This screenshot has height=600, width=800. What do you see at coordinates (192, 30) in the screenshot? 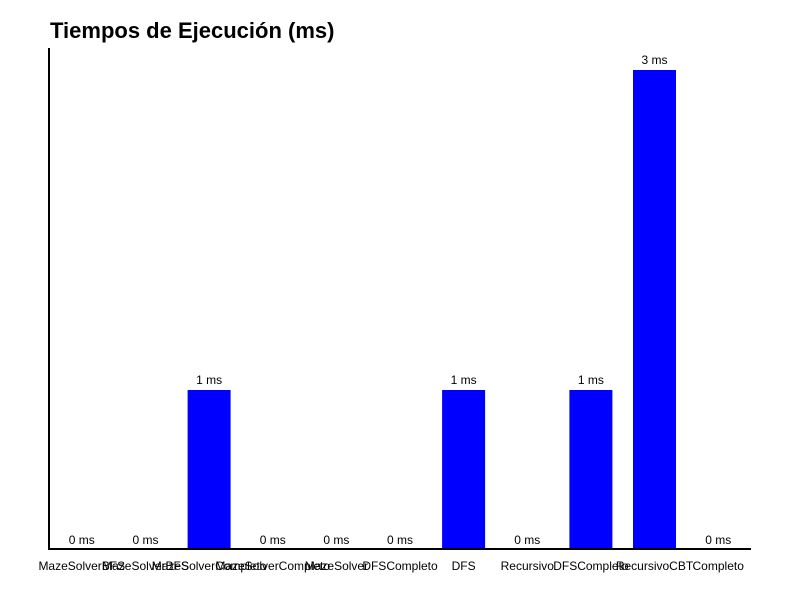
I see `chart-title: Tiempos de Ejecución (ms)` at bounding box center [192, 30].